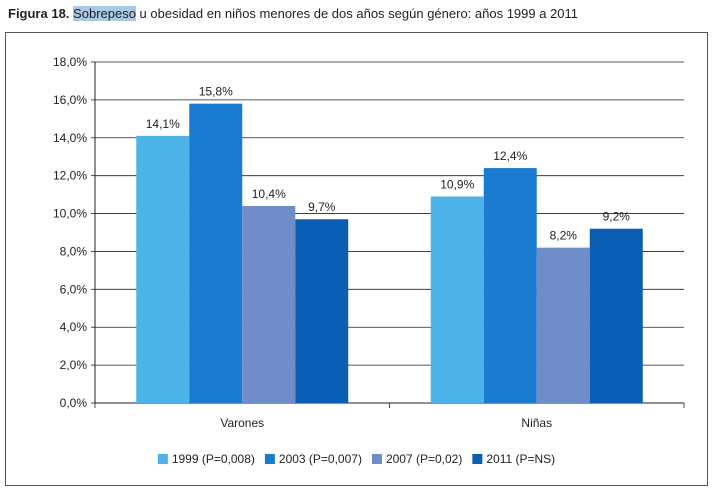  Describe the element at coordinates (424, 459) in the screenshot. I see `legend-label: 2007 (P=0,02)` at that location.